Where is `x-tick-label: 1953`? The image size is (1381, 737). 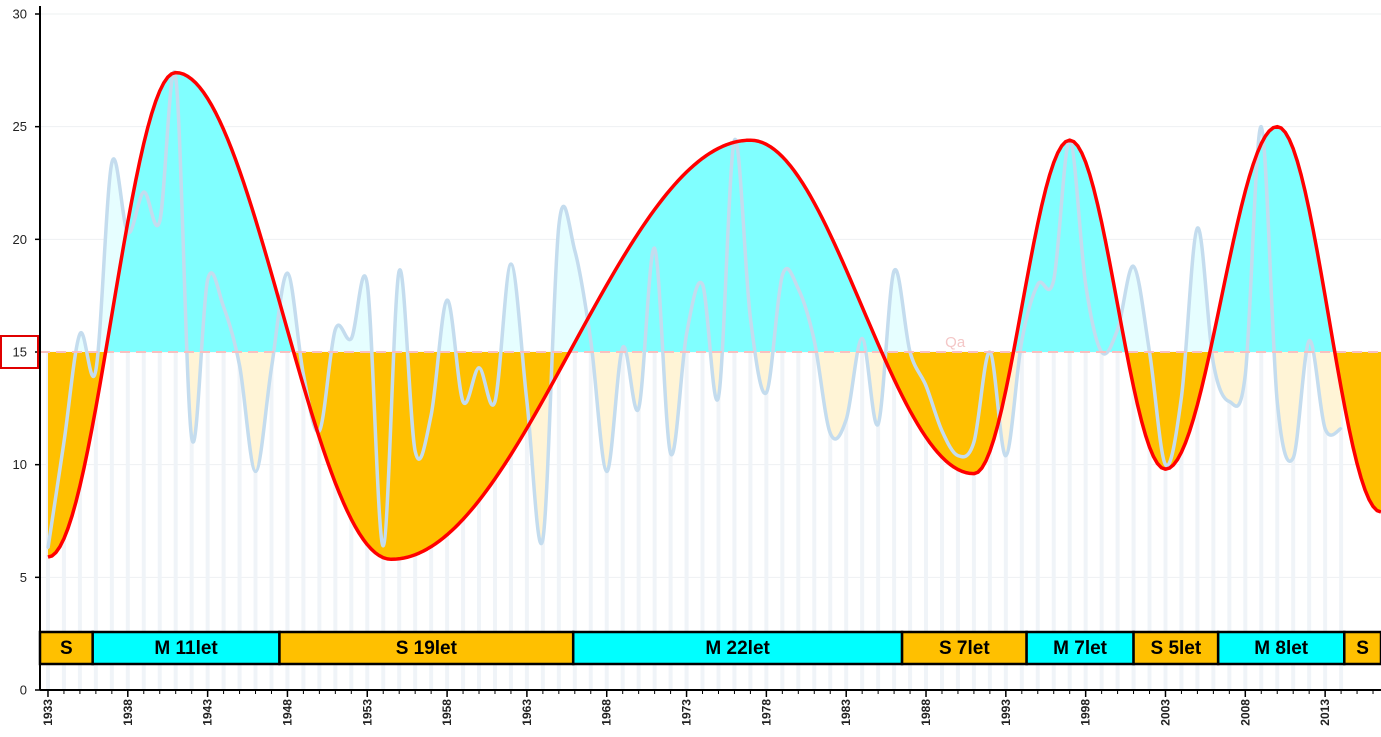
x-tick-label: 1953 is located at coordinates (367, 712).